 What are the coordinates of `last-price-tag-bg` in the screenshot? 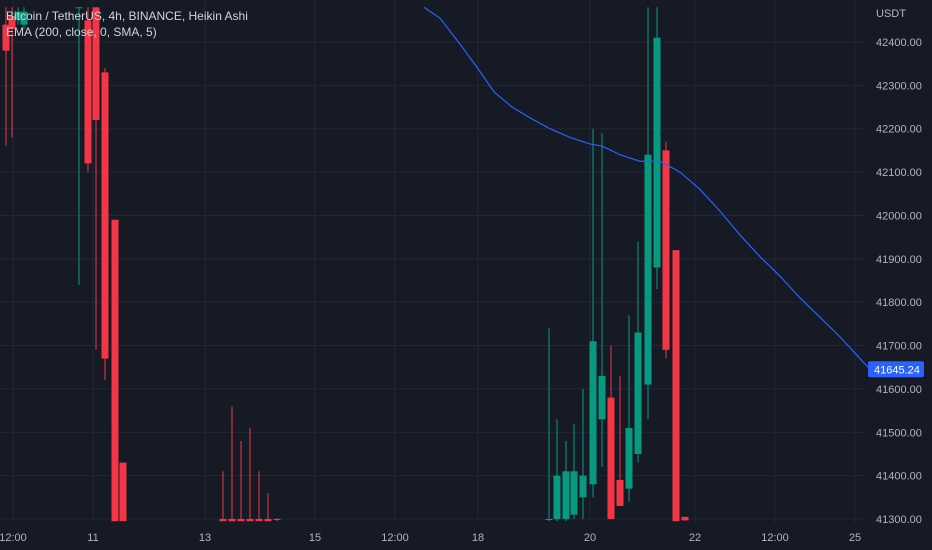 It's located at (896, 369).